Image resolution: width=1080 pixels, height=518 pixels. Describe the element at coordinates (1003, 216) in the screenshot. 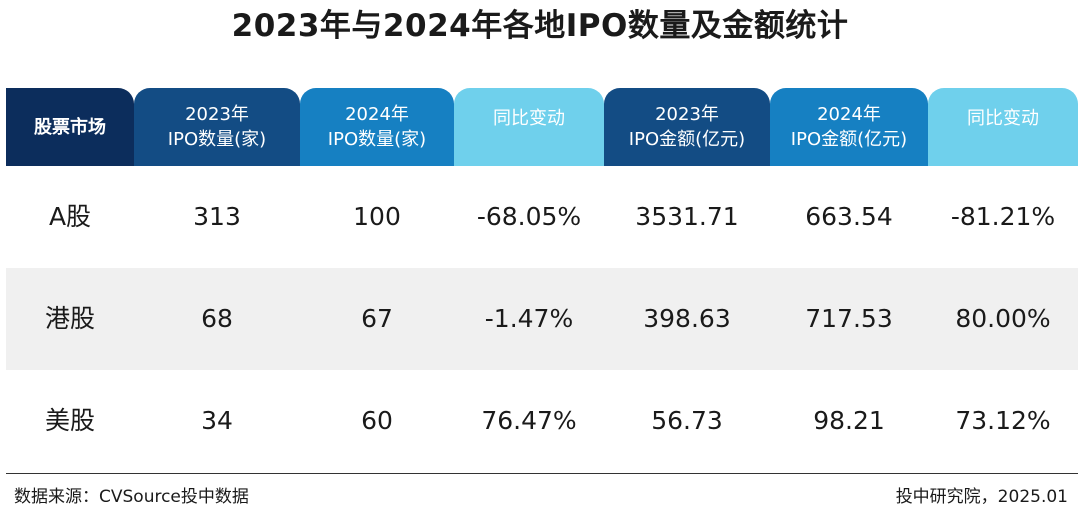

I see `cell-amount-yoy: -81.21%` at that location.